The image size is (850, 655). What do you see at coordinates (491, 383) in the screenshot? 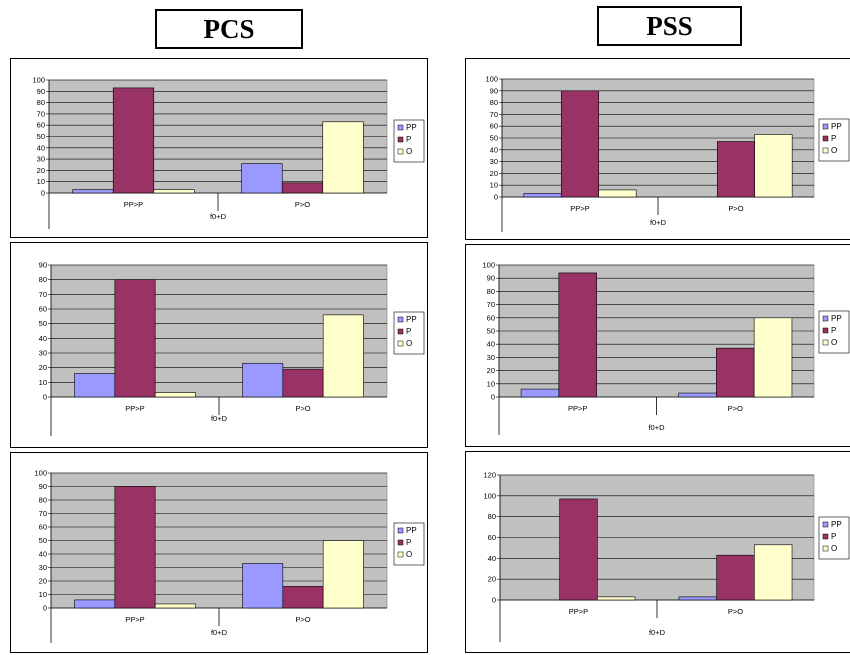
I see `y-tick-label: 10` at bounding box center [491, 383].